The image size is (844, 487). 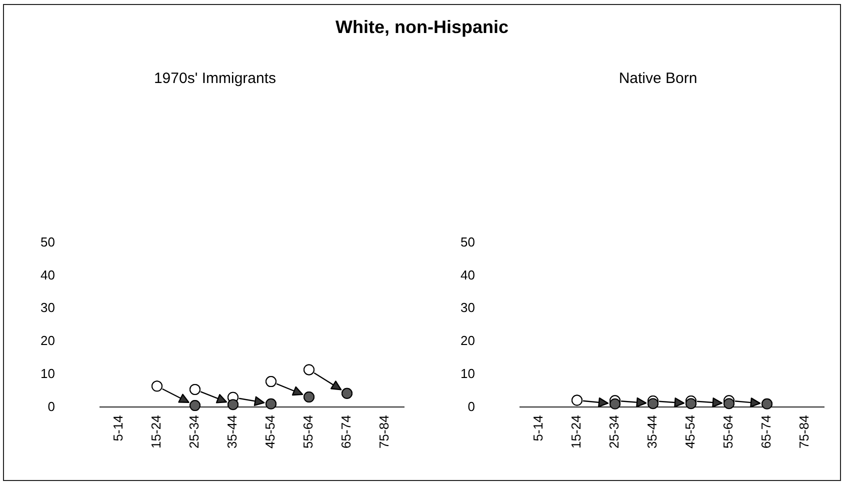 I want to click on chart-subtitle: 1970s' Immigrants, so click(x=215, y=78).